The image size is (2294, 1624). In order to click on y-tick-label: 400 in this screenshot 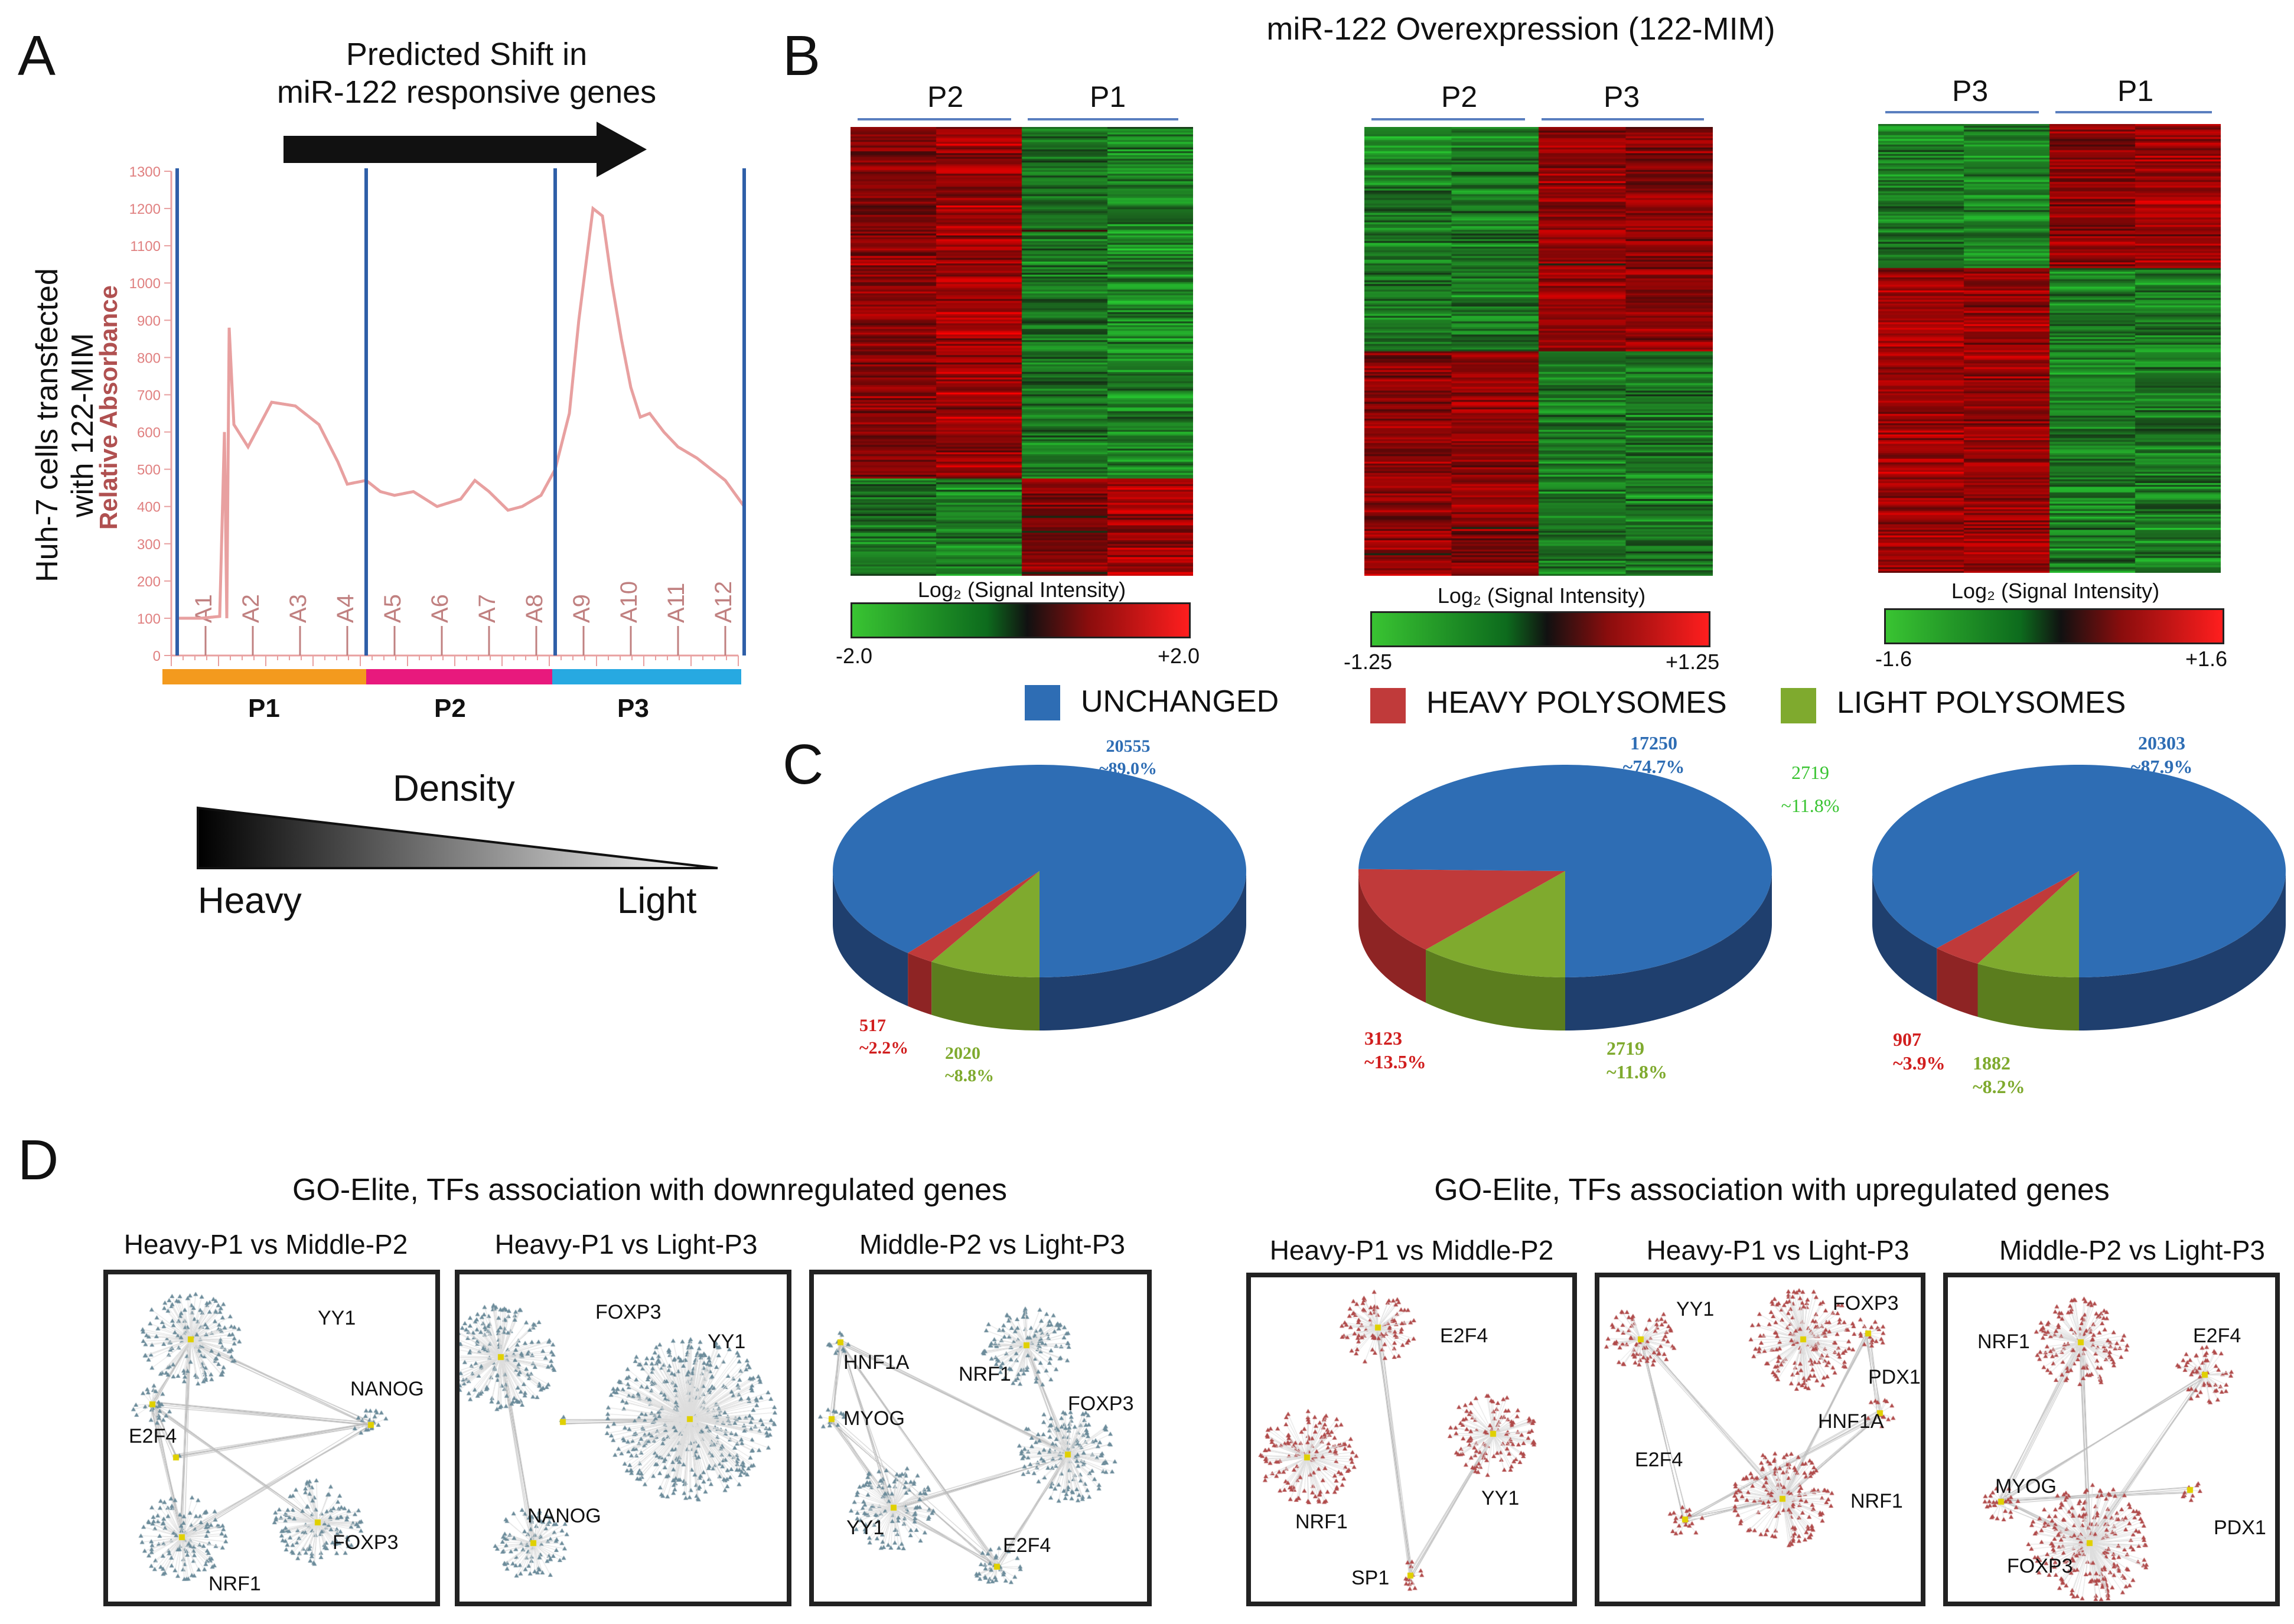, I will do `click(149, 508)`.